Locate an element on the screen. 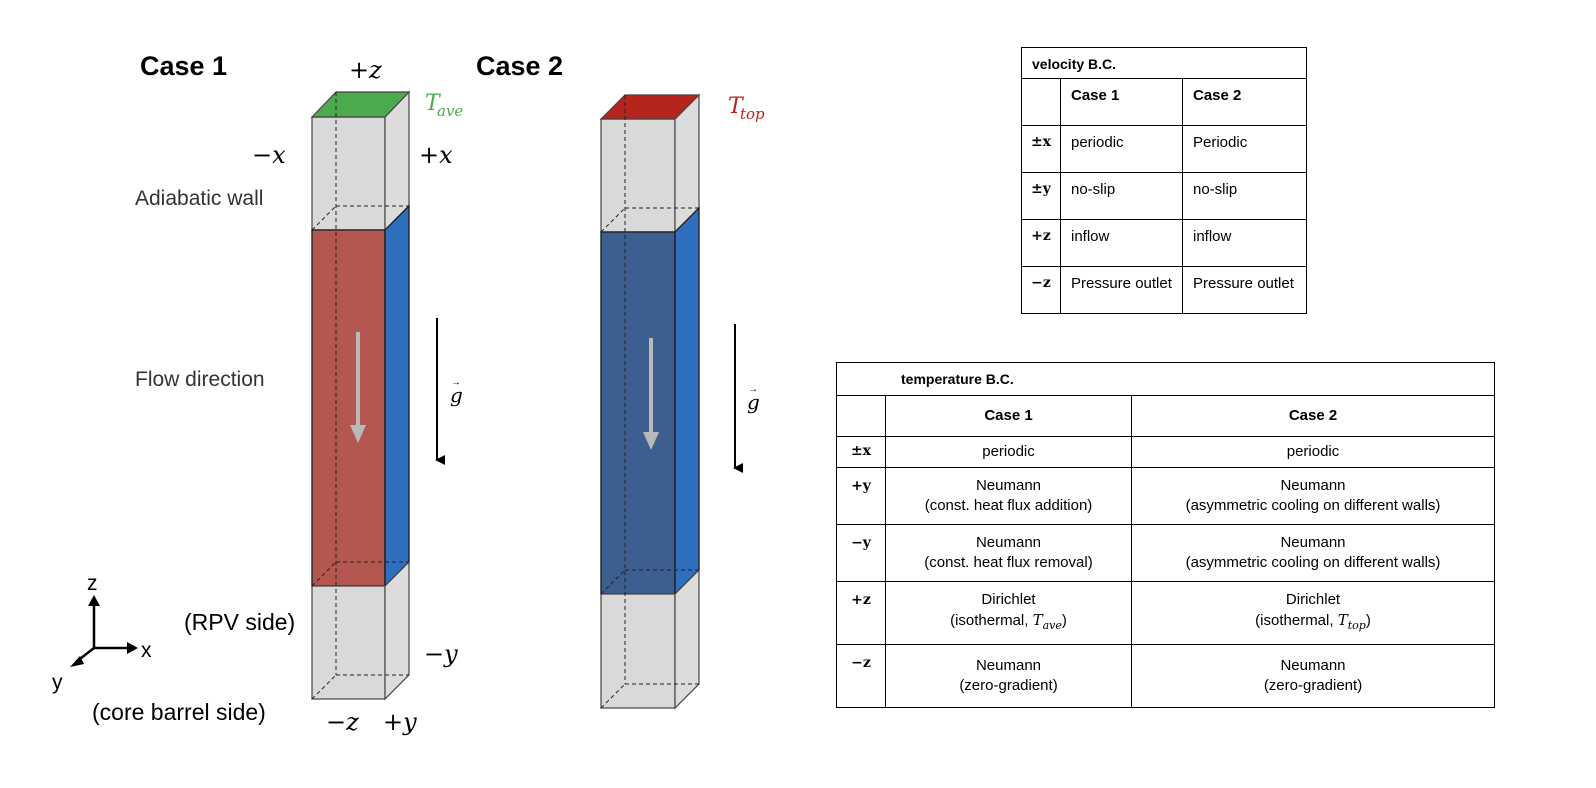 The image size is (1596, 788). table-row: +z inflow inflow is located at coordinates (1164, 243).